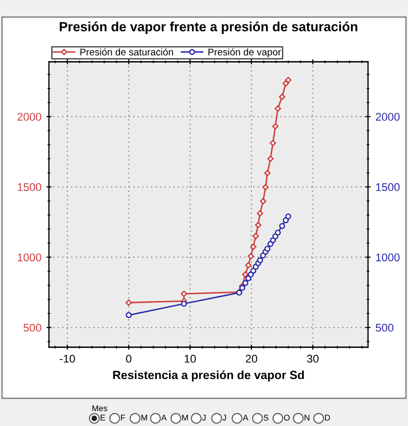 Image resolution: width=408 pixels, height=426 pixels. I want to click on chart-title: Presión de vapor frente a presión de saturación, so click(209, 28).